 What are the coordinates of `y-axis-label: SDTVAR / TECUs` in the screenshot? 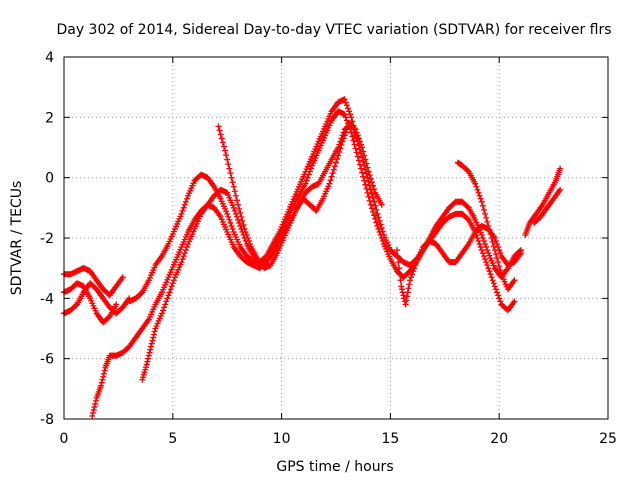 It's located at (17, 238).